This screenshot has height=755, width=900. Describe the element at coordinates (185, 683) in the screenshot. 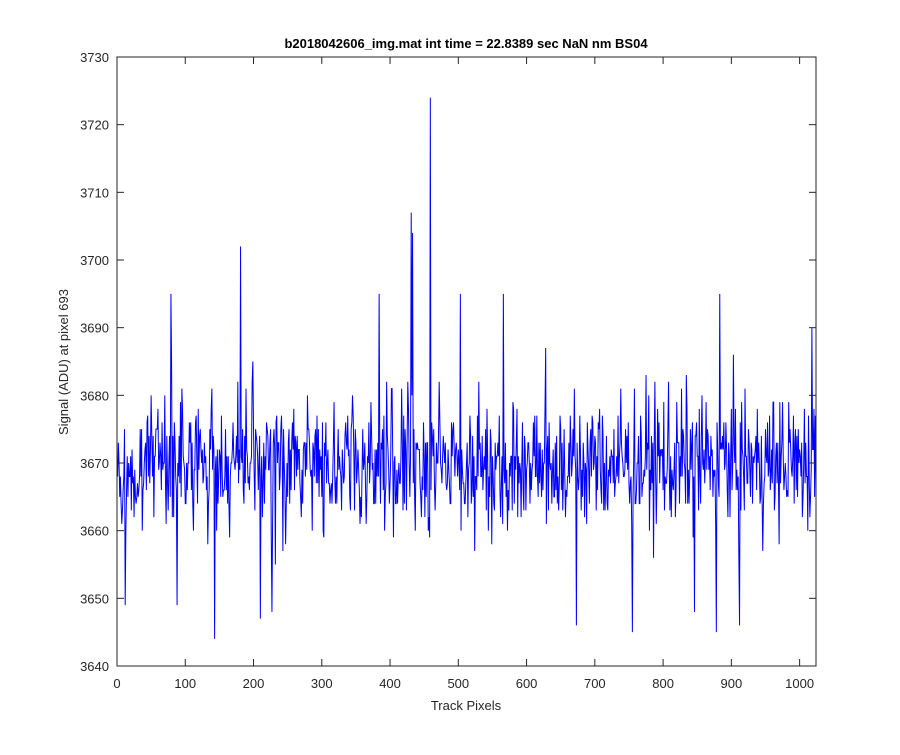

I see `x-tick-label: 100` at that location.